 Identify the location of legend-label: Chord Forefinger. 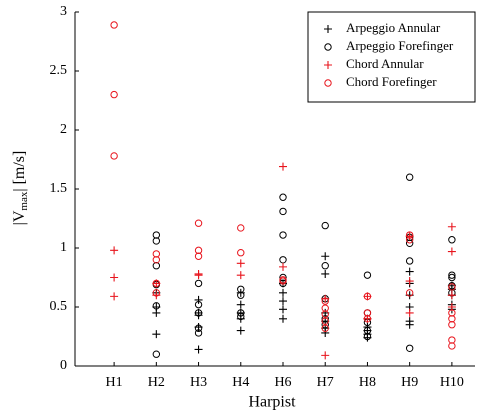
(391, 81).